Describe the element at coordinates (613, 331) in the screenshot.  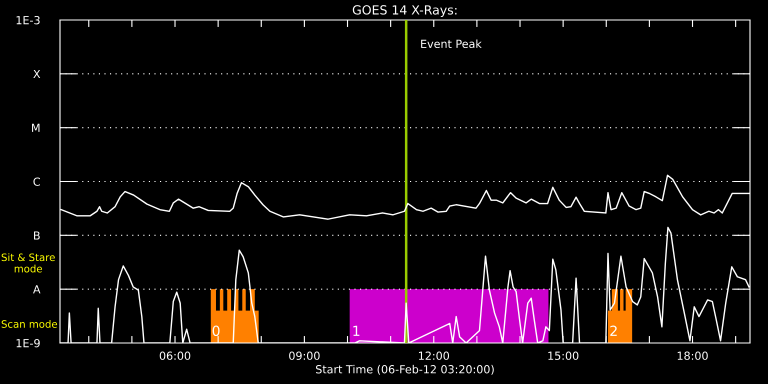
I see `annotation: 2` at that location.